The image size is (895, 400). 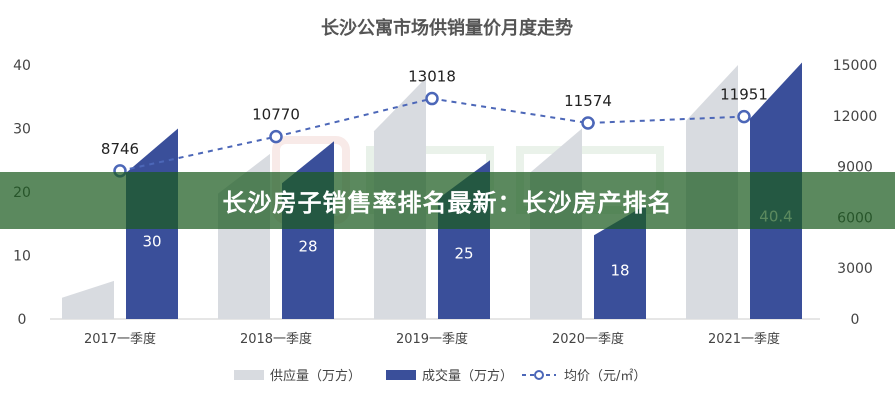 I want to click on legend: 供应量（万方） 成交量（万方） 均价（元/㎡）, so click(x=440, y=376).